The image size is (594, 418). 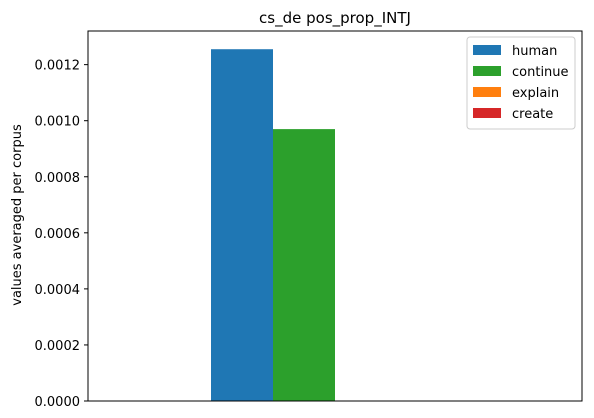 What do you see at coordinates (487, 50) in the screenshot?
I see `legend-swatch-human` at bounding box center [487, 50].